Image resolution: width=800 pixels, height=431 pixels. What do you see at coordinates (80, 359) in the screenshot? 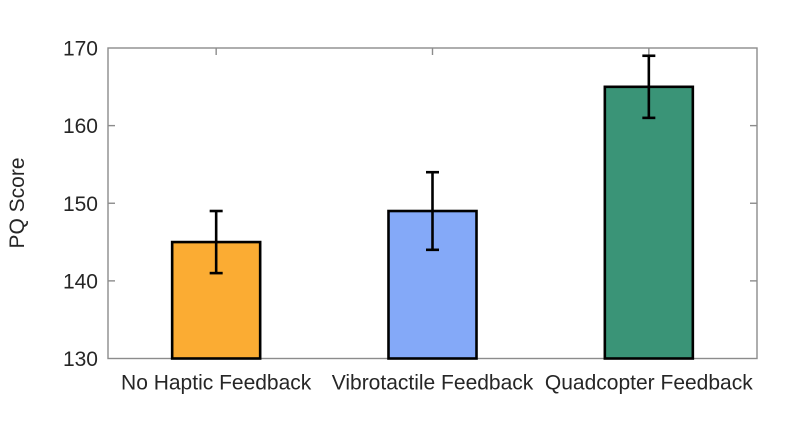
I see `y-tick-label-130: 130` at bounding box center [80, 359].